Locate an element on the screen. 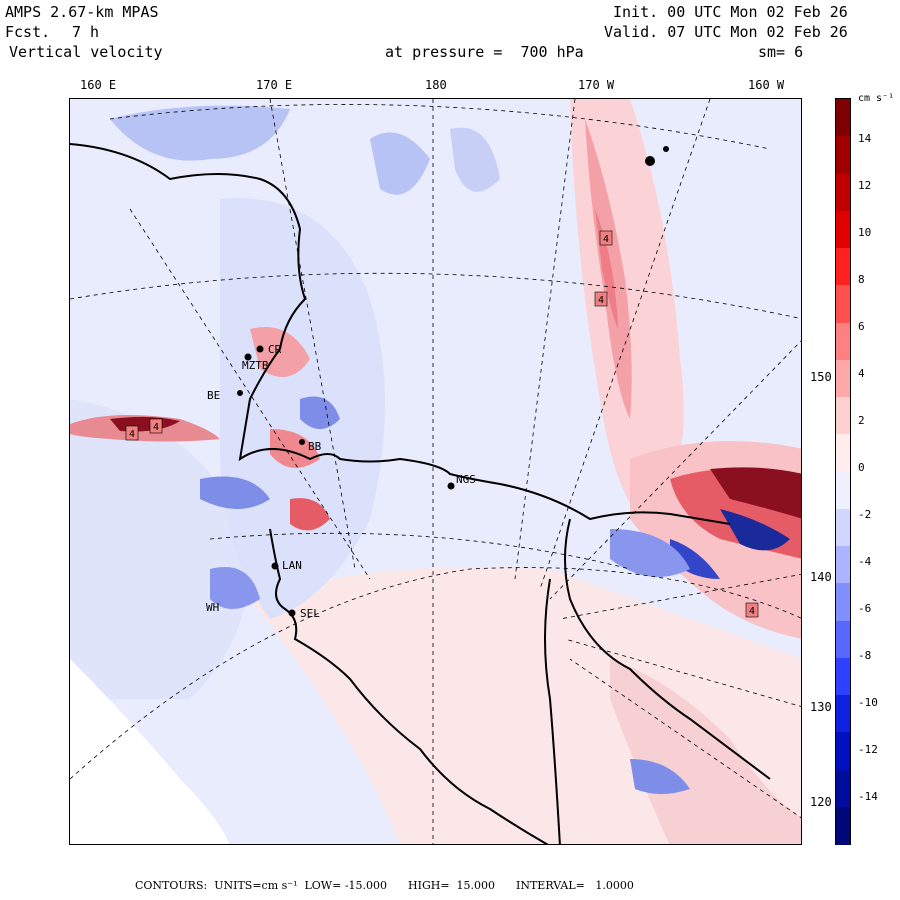 This screenshot has width=900, height=900. colorbar-tick-label: 2 is located at coordinates (861, 420).